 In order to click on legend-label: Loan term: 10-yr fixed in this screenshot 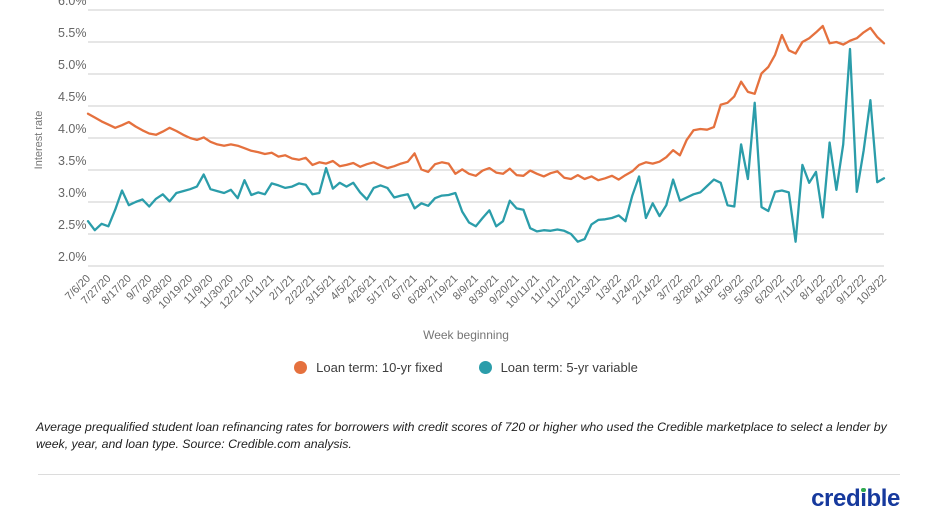, I will do `click(379, 367)`.